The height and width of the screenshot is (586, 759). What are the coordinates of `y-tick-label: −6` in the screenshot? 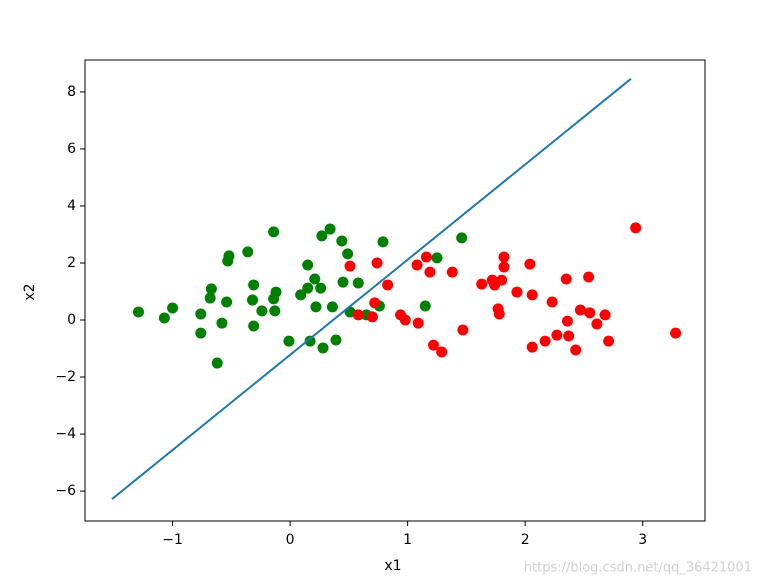 It's located at (65, 491).